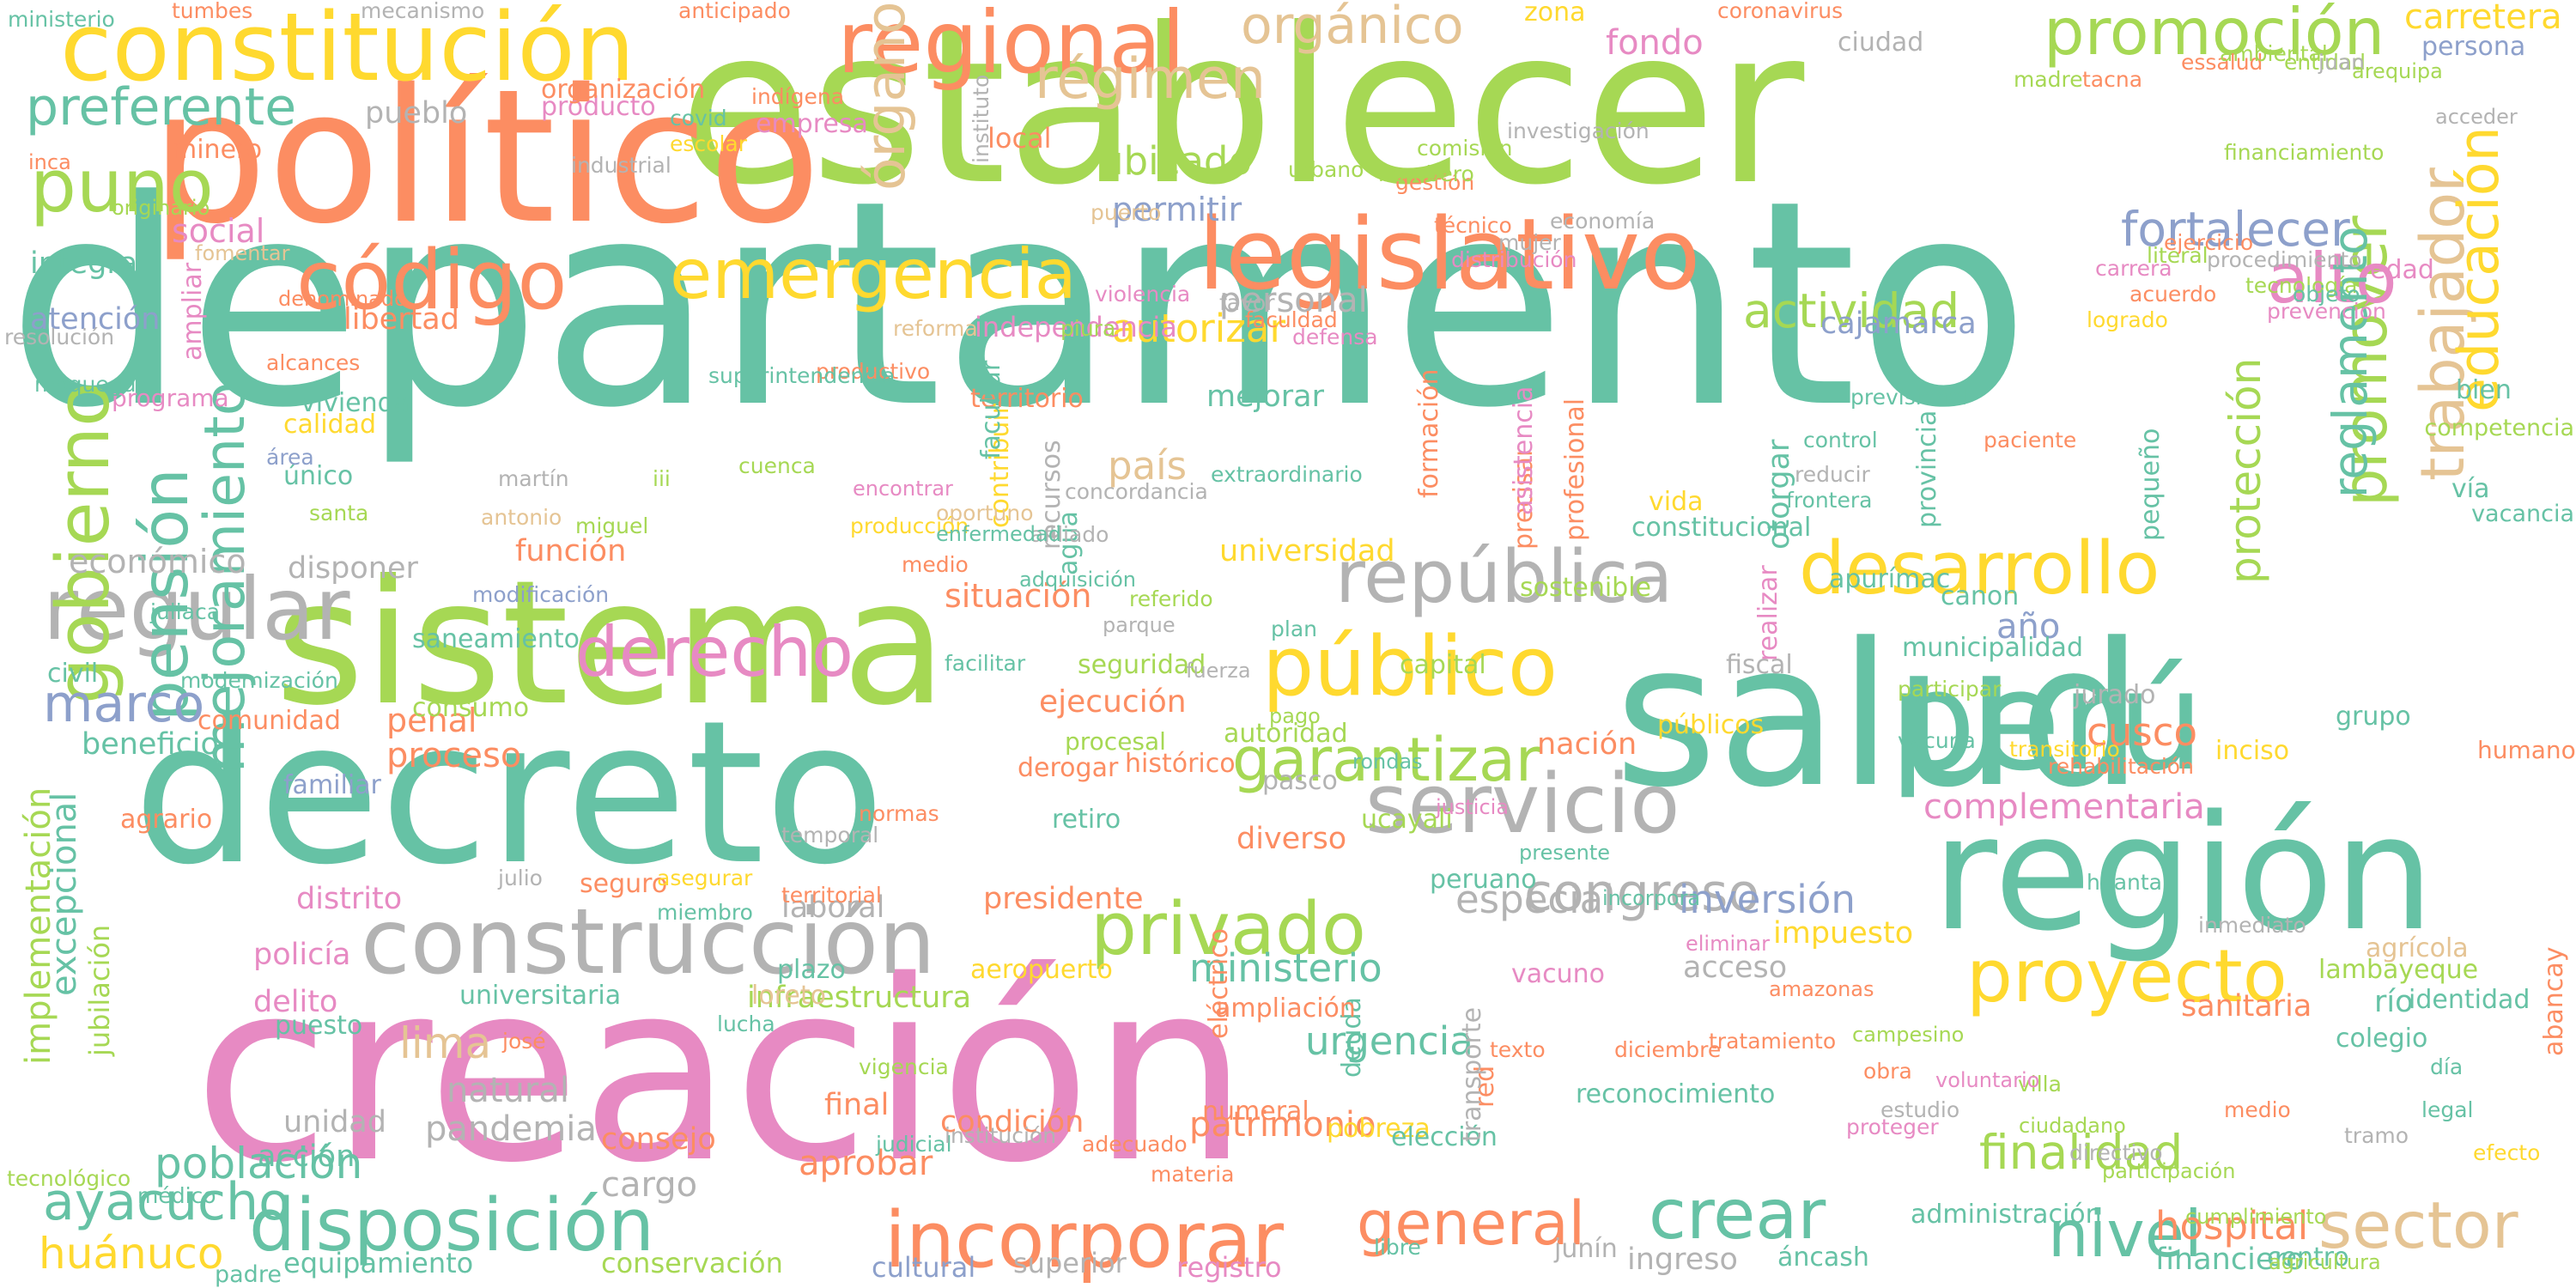 This screenshot has width=2576, height=1288. I want to click on word-oportuno: oportuno, so click(985, 513).